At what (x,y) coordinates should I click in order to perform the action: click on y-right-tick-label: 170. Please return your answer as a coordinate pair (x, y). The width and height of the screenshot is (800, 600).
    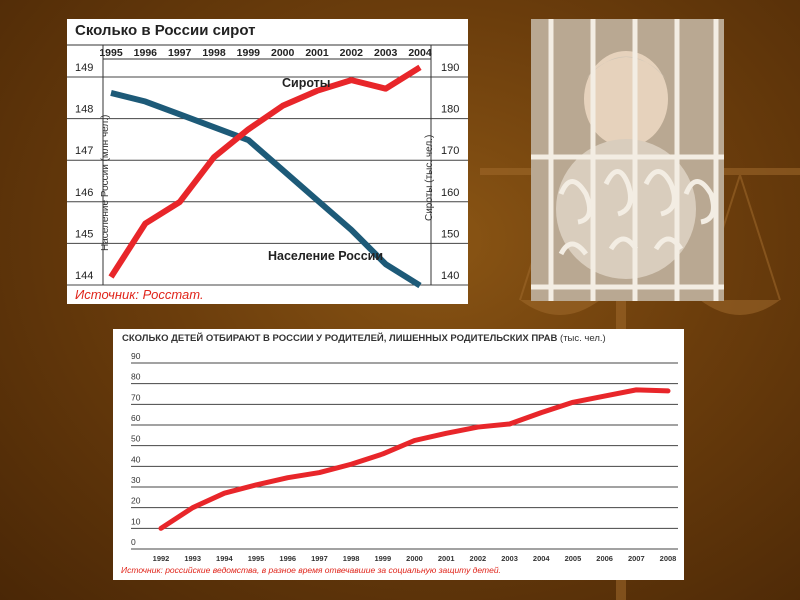
    Looking at the image, I should click on (450, 151).